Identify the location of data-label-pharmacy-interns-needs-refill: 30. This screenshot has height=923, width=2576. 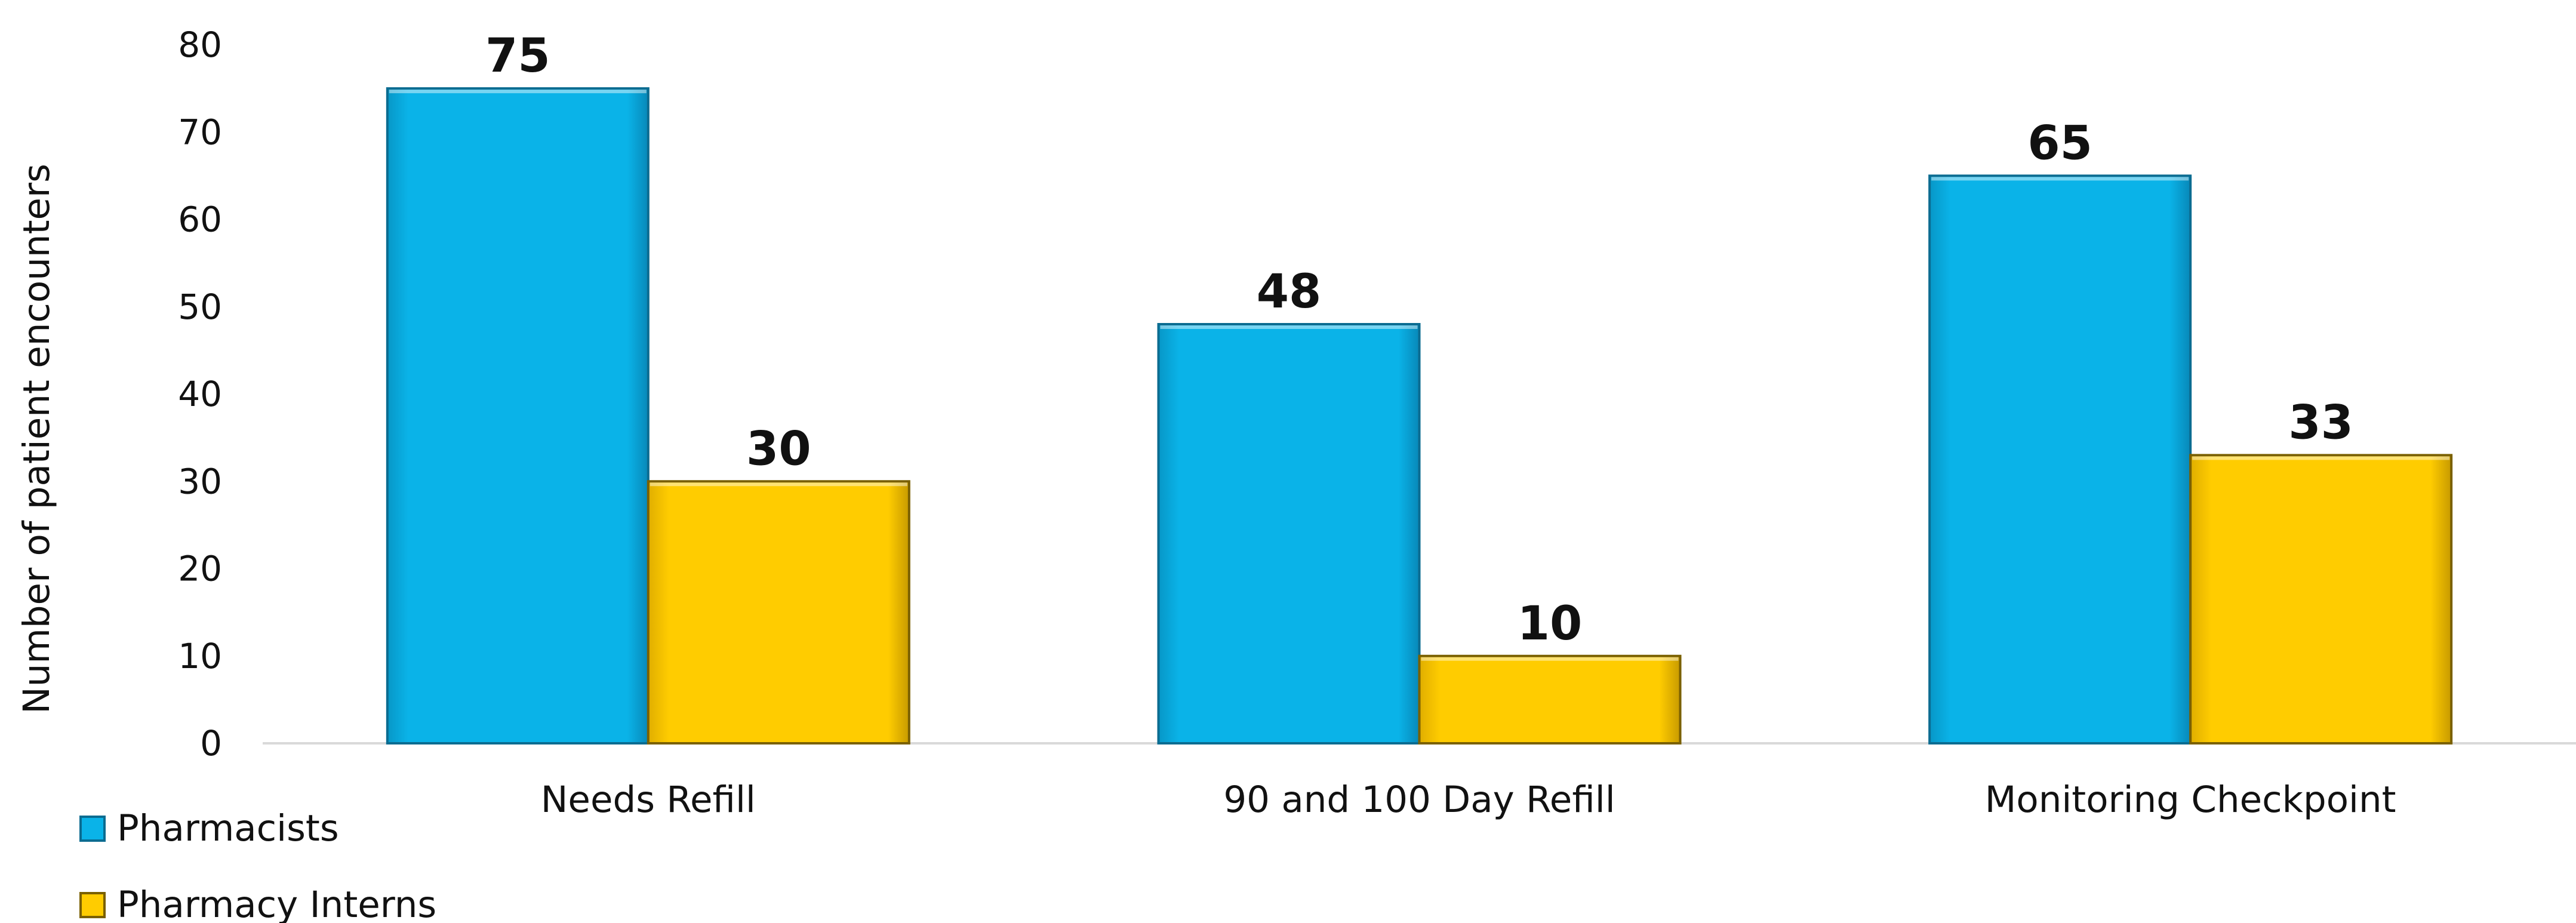
(778, 449).